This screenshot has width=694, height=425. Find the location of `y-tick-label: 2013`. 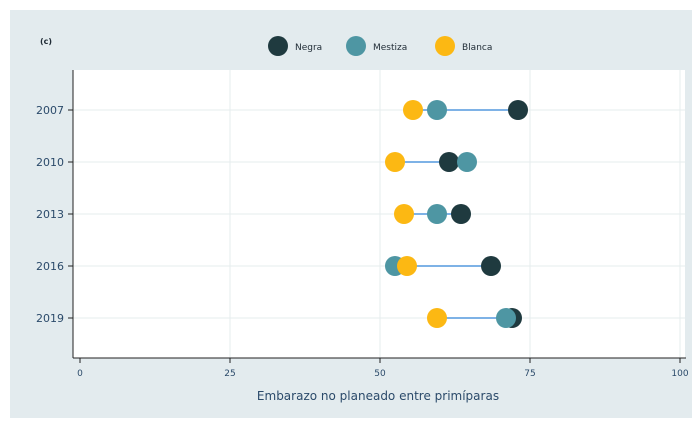

y-tick-label: 2013 is located at coordinates (50, 214).